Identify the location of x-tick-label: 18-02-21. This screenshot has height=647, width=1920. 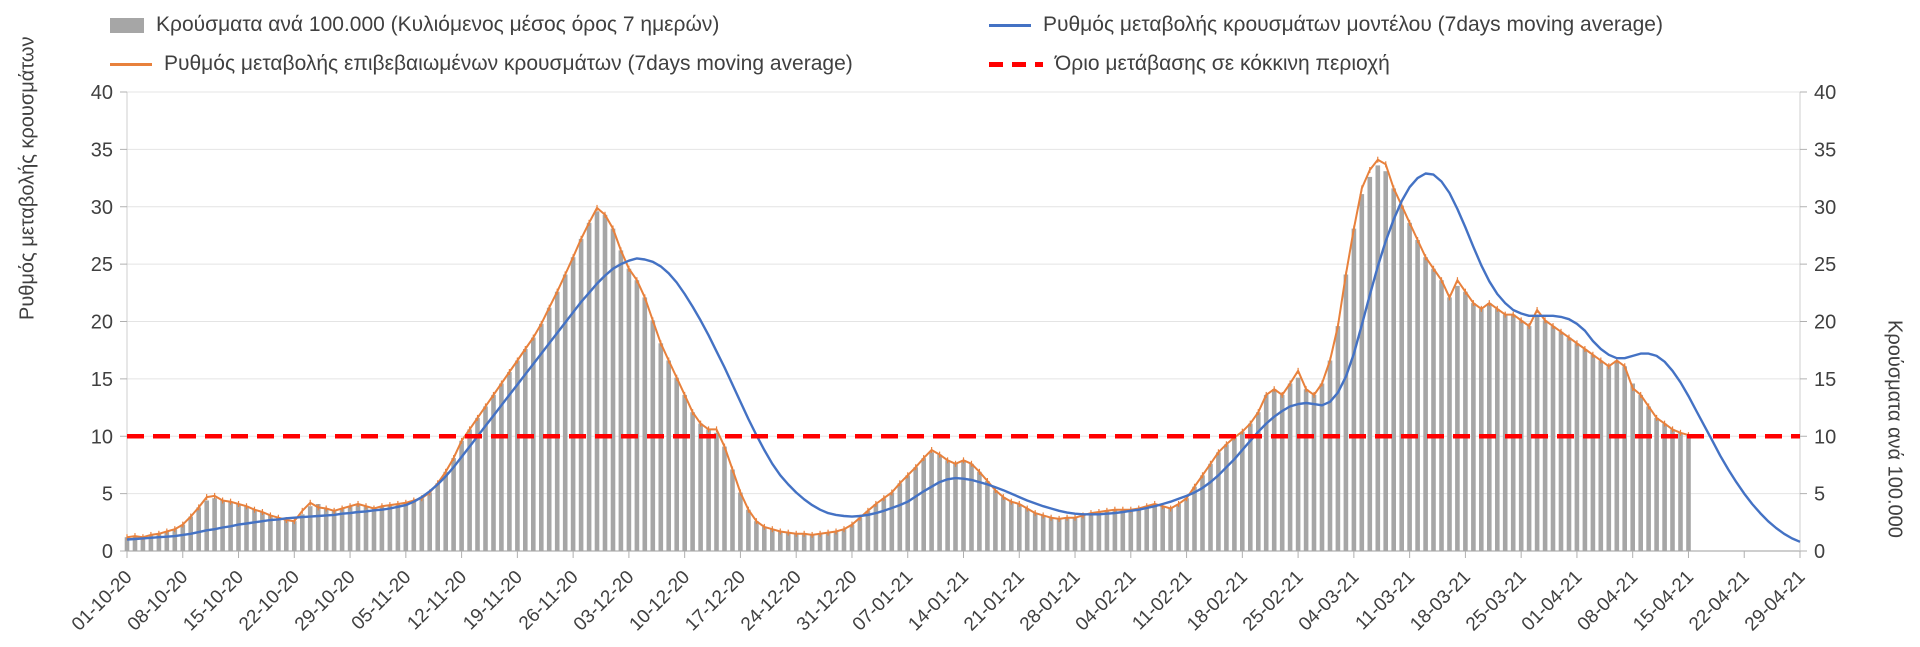
(1217, 601).